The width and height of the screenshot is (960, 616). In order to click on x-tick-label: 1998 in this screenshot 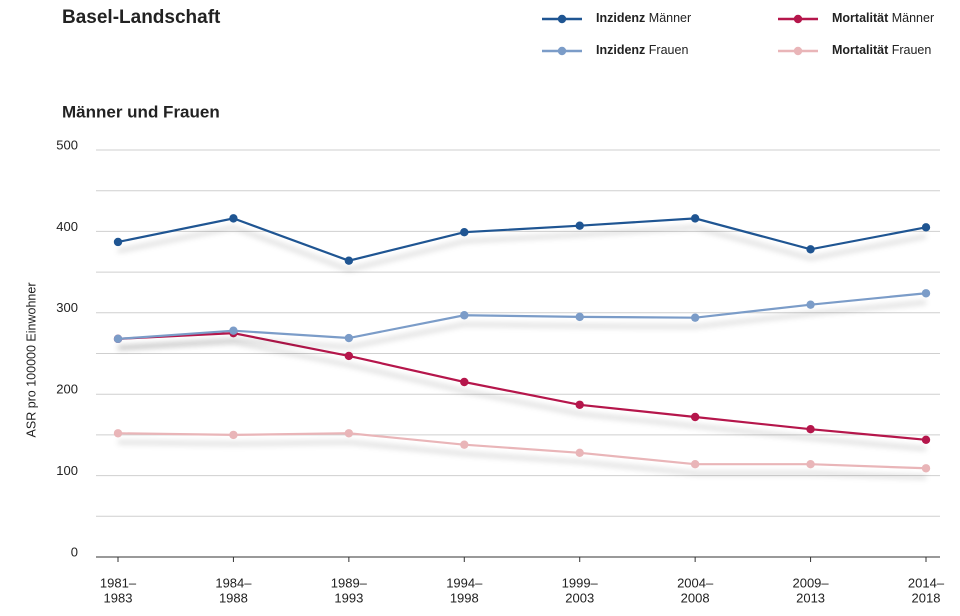, I will do `click(464, 597)`.